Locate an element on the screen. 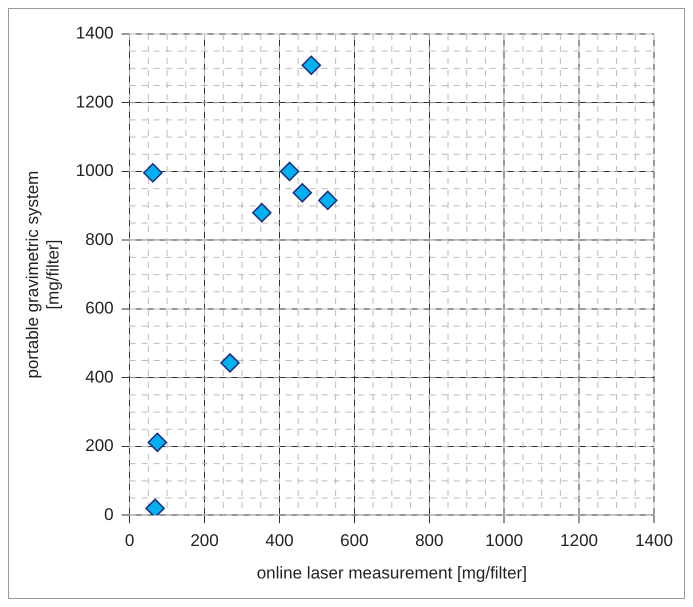 This screenshot has width=693, height=607. y-tick-label: 0 is located at coordinates (109, 514).